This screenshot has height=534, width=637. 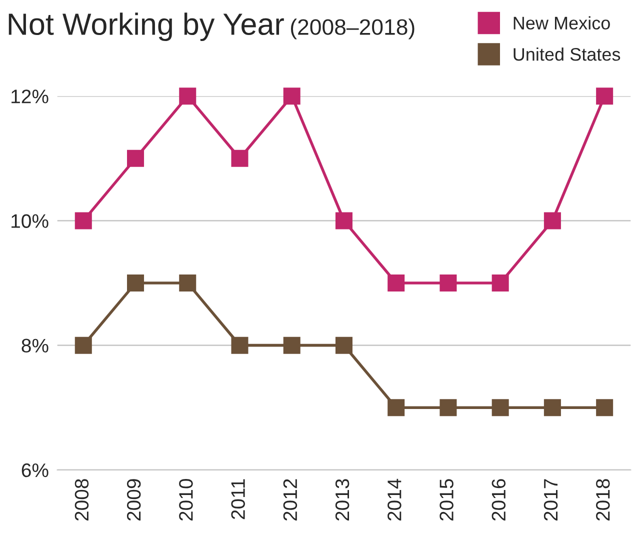 I want to click on y-tick-label: 8%, so click(x=35, y=345).